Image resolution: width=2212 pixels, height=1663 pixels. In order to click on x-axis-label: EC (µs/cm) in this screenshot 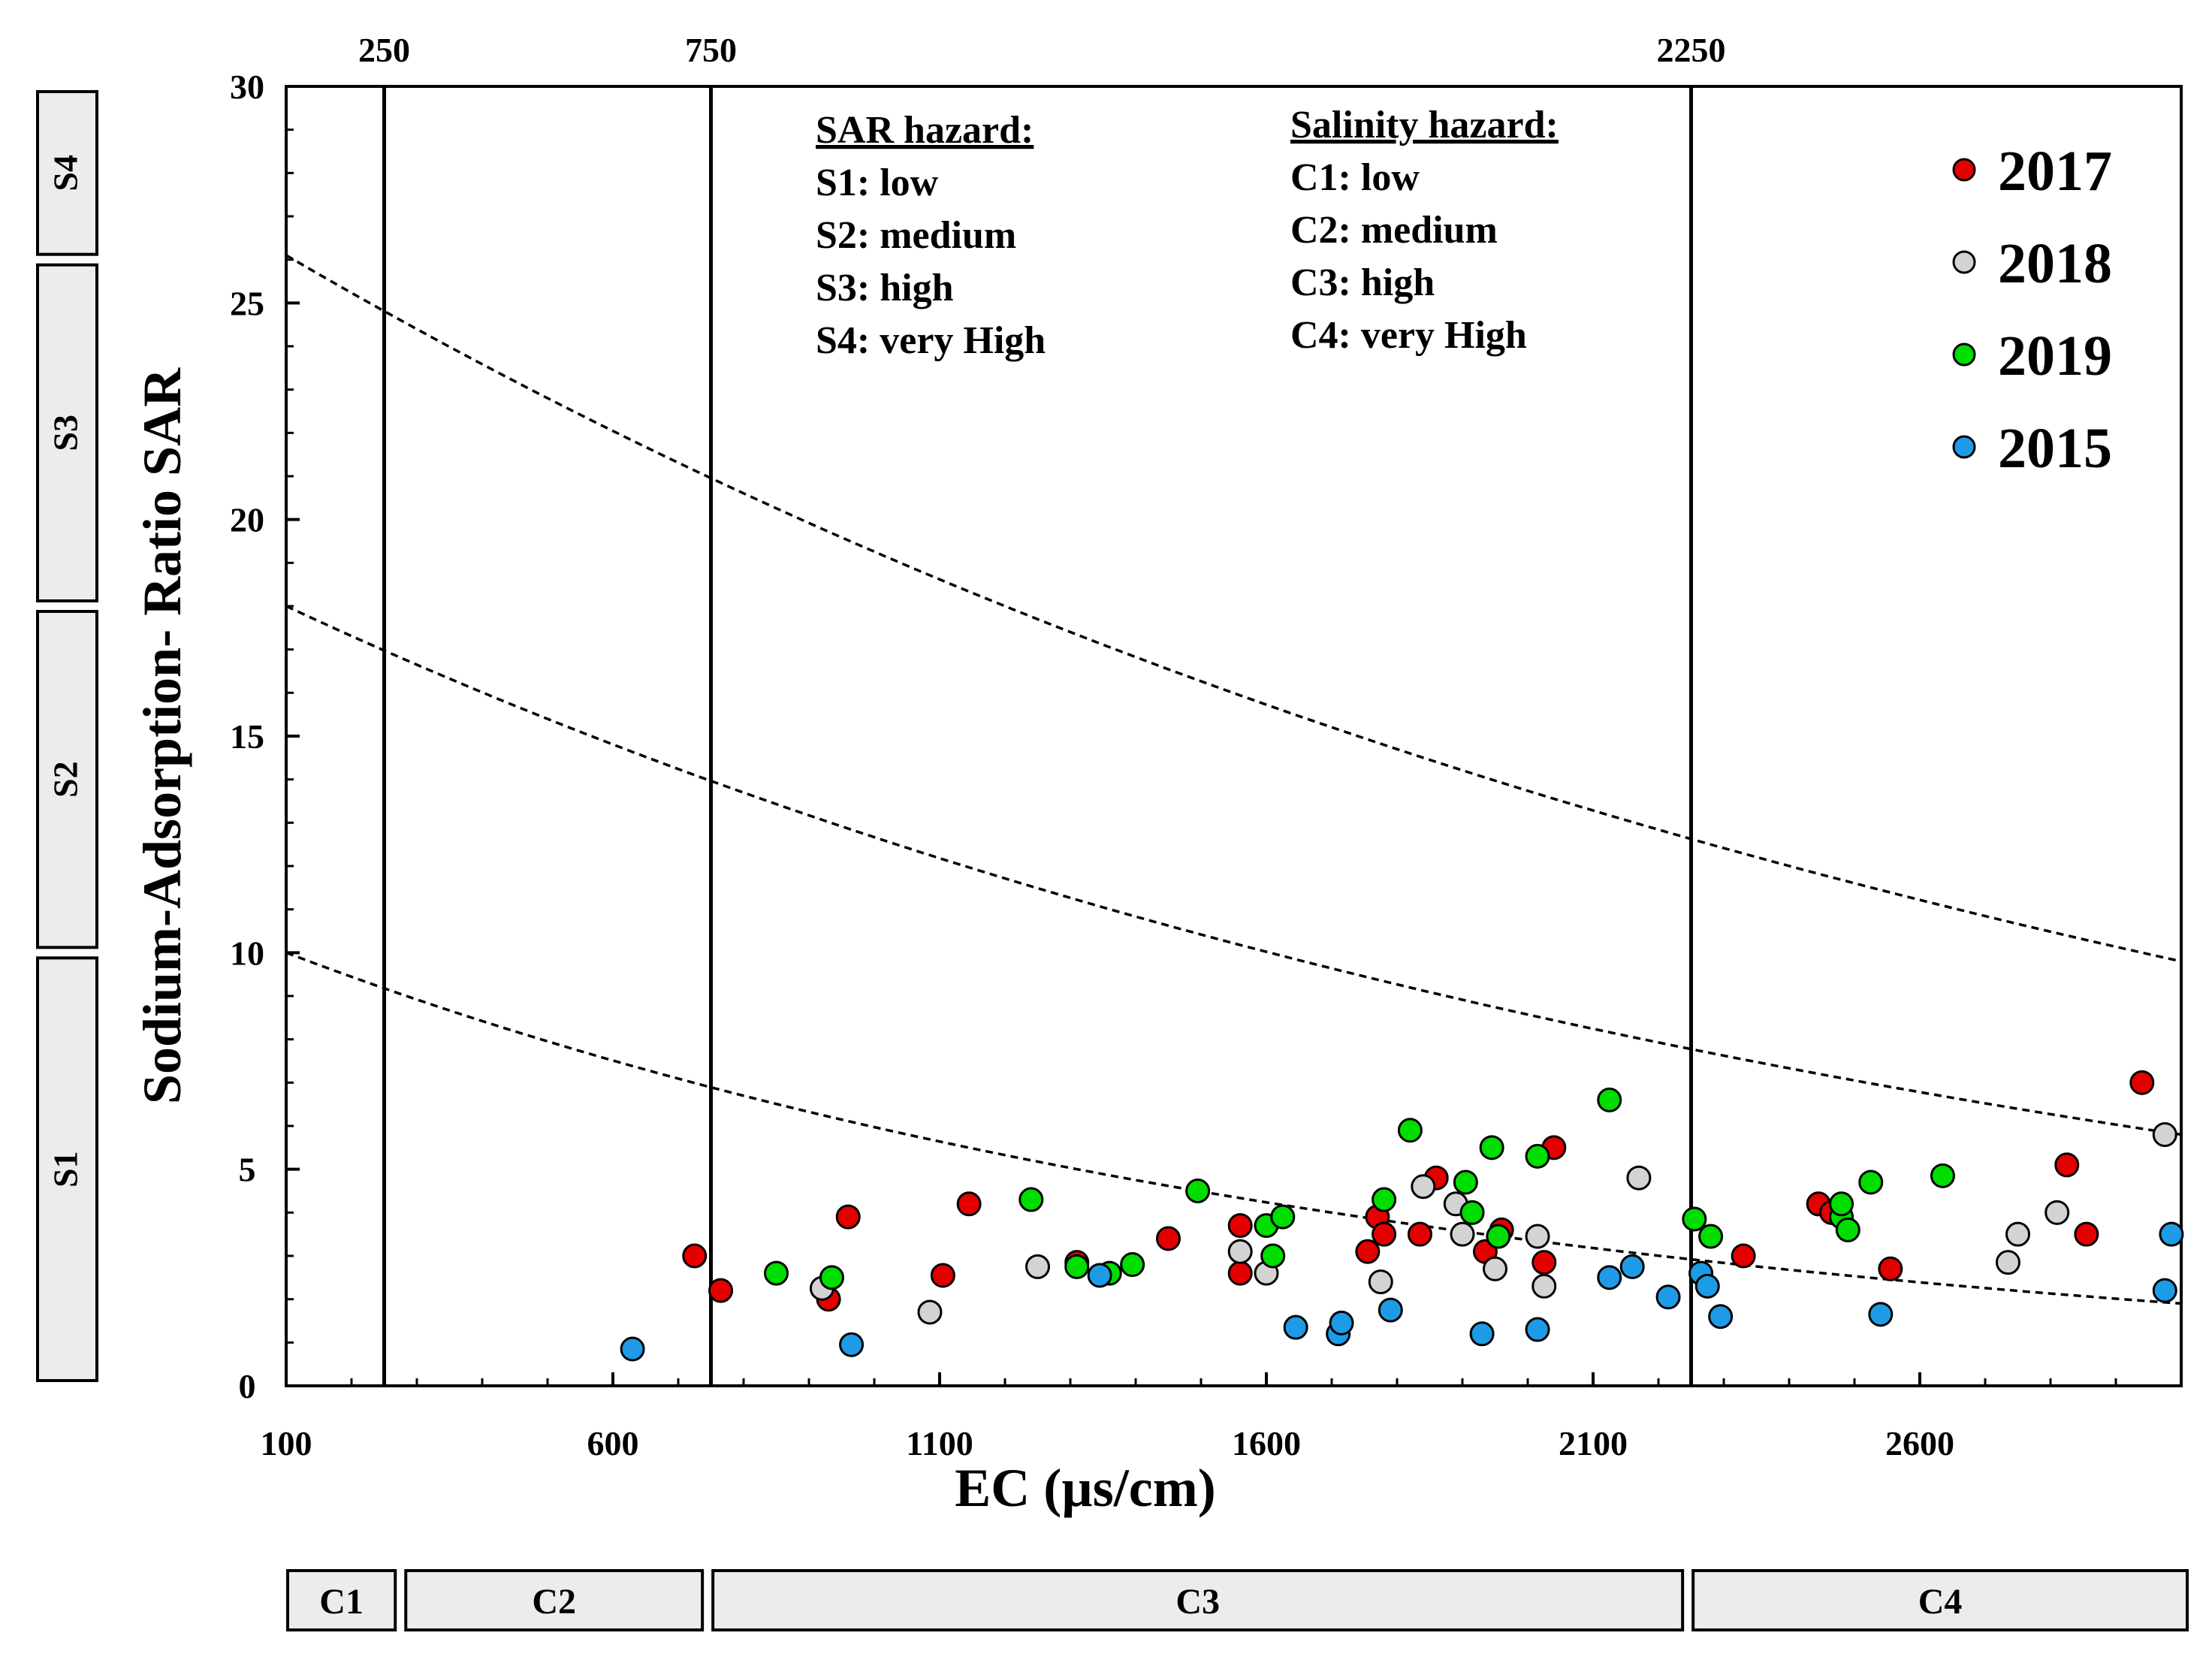, I will do `click(1085, 1488)`.